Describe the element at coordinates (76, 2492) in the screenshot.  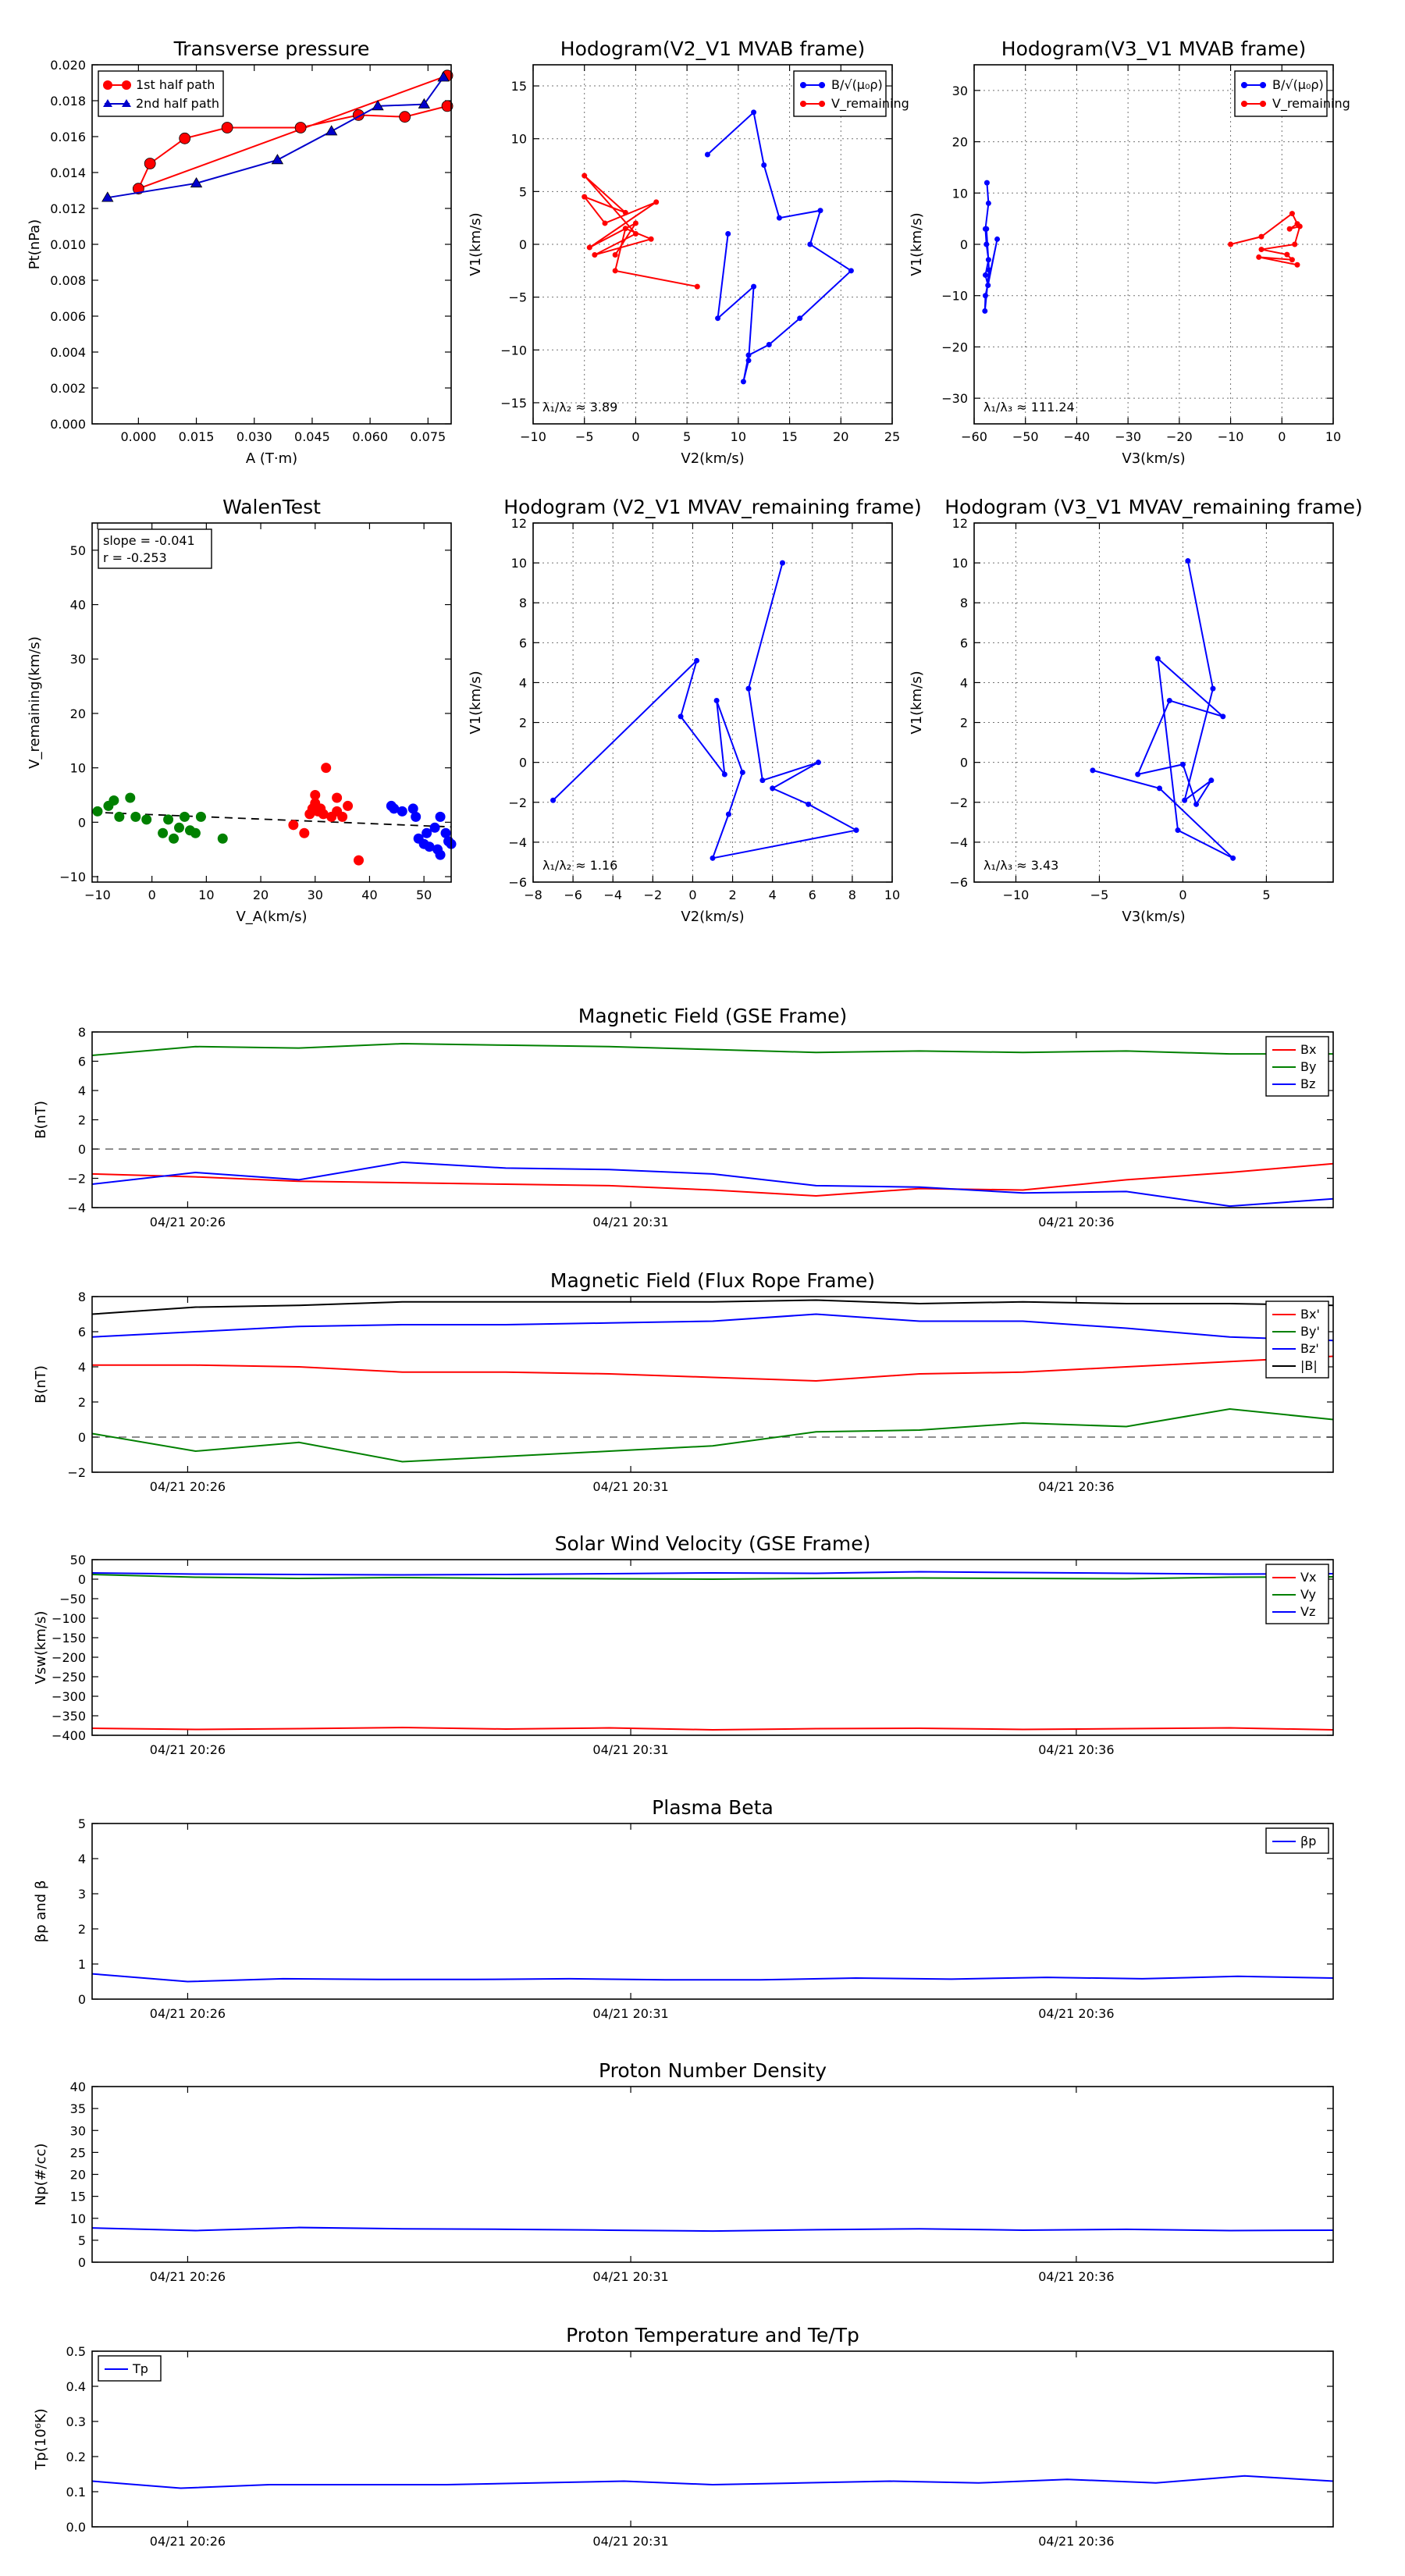
I see `y-tick-label: 0.1` at that location.